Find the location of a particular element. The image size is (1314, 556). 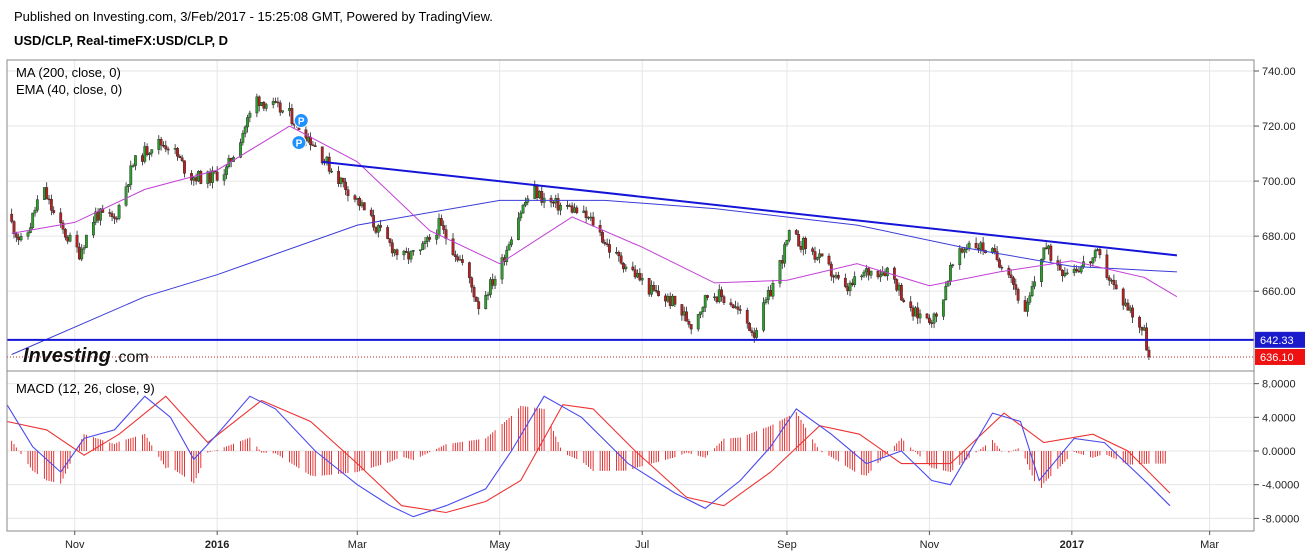

macd-tick-label: 8.0000 is located at coordinates (1279, 385).